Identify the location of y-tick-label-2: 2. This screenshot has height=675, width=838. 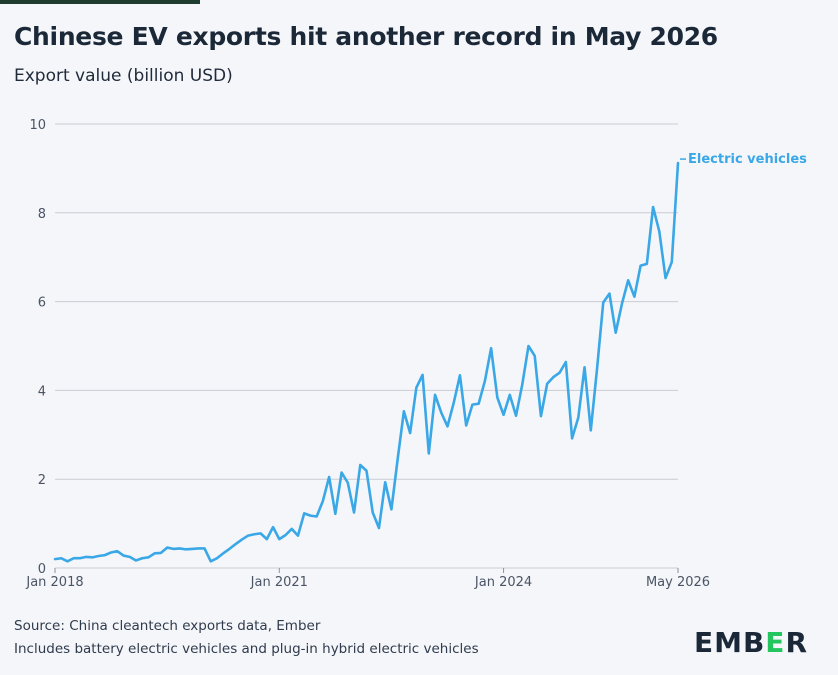
(42, 480).